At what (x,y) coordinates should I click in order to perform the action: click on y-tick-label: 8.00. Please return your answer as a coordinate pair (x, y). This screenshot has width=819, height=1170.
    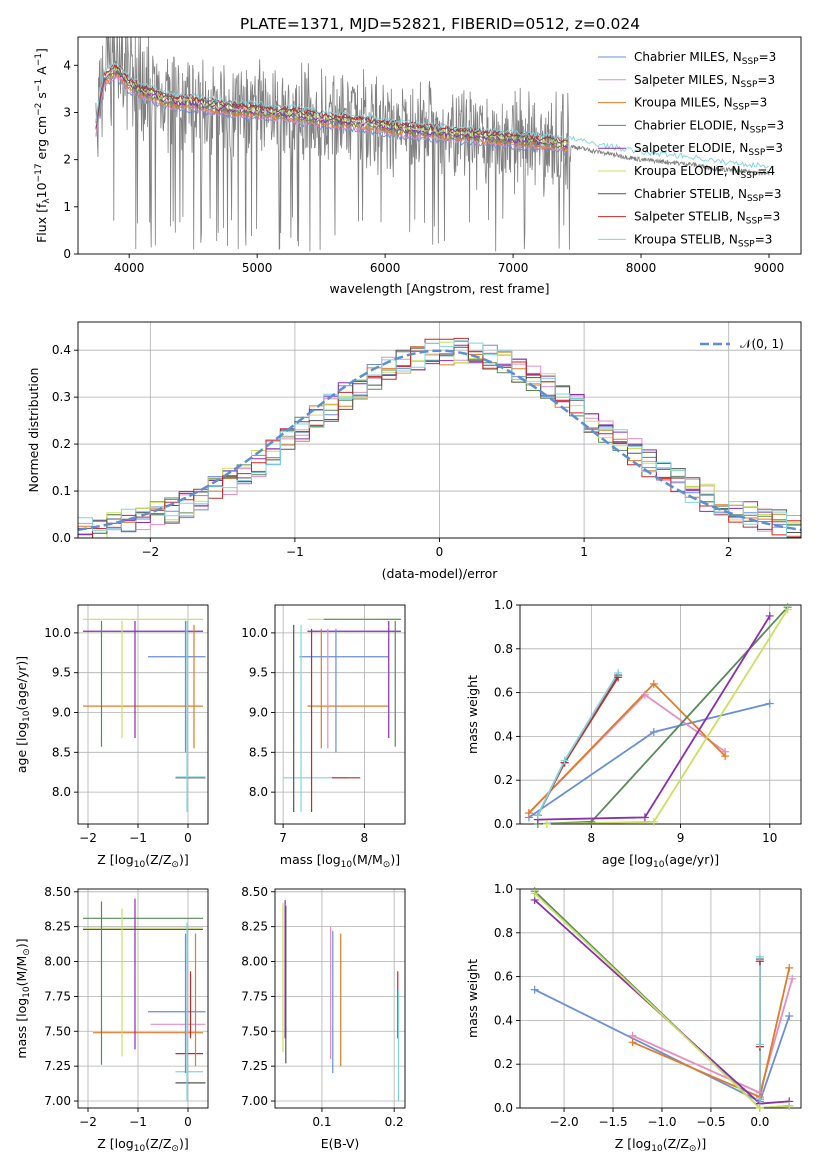
    Looking at the image, I should click on (57, 962).